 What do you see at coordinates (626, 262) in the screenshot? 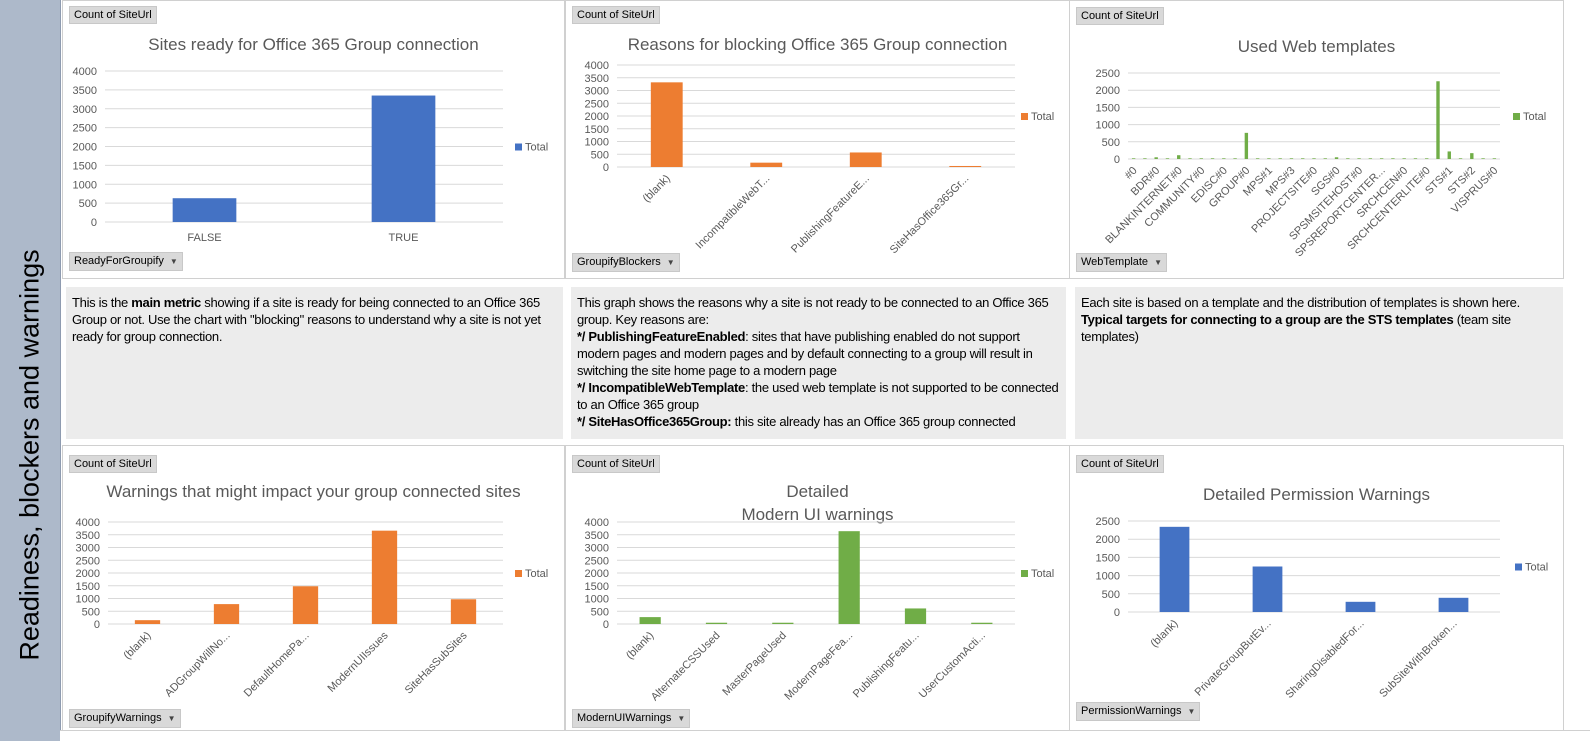
I see `axis-field-button: GroupifyBlockers ▼` at bounding box center [626, 262].